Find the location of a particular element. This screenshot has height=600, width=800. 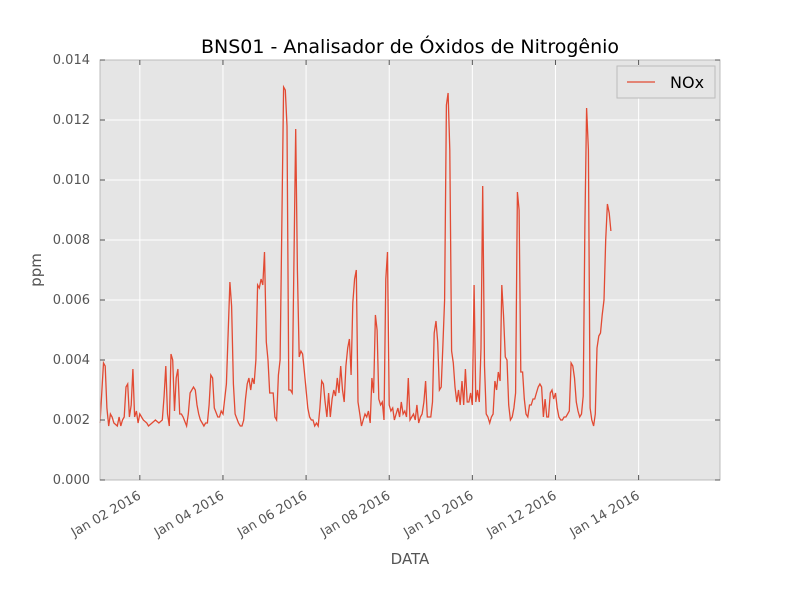

x-tick-label: Jan 04 2016 is located at coordinates (189, 514).